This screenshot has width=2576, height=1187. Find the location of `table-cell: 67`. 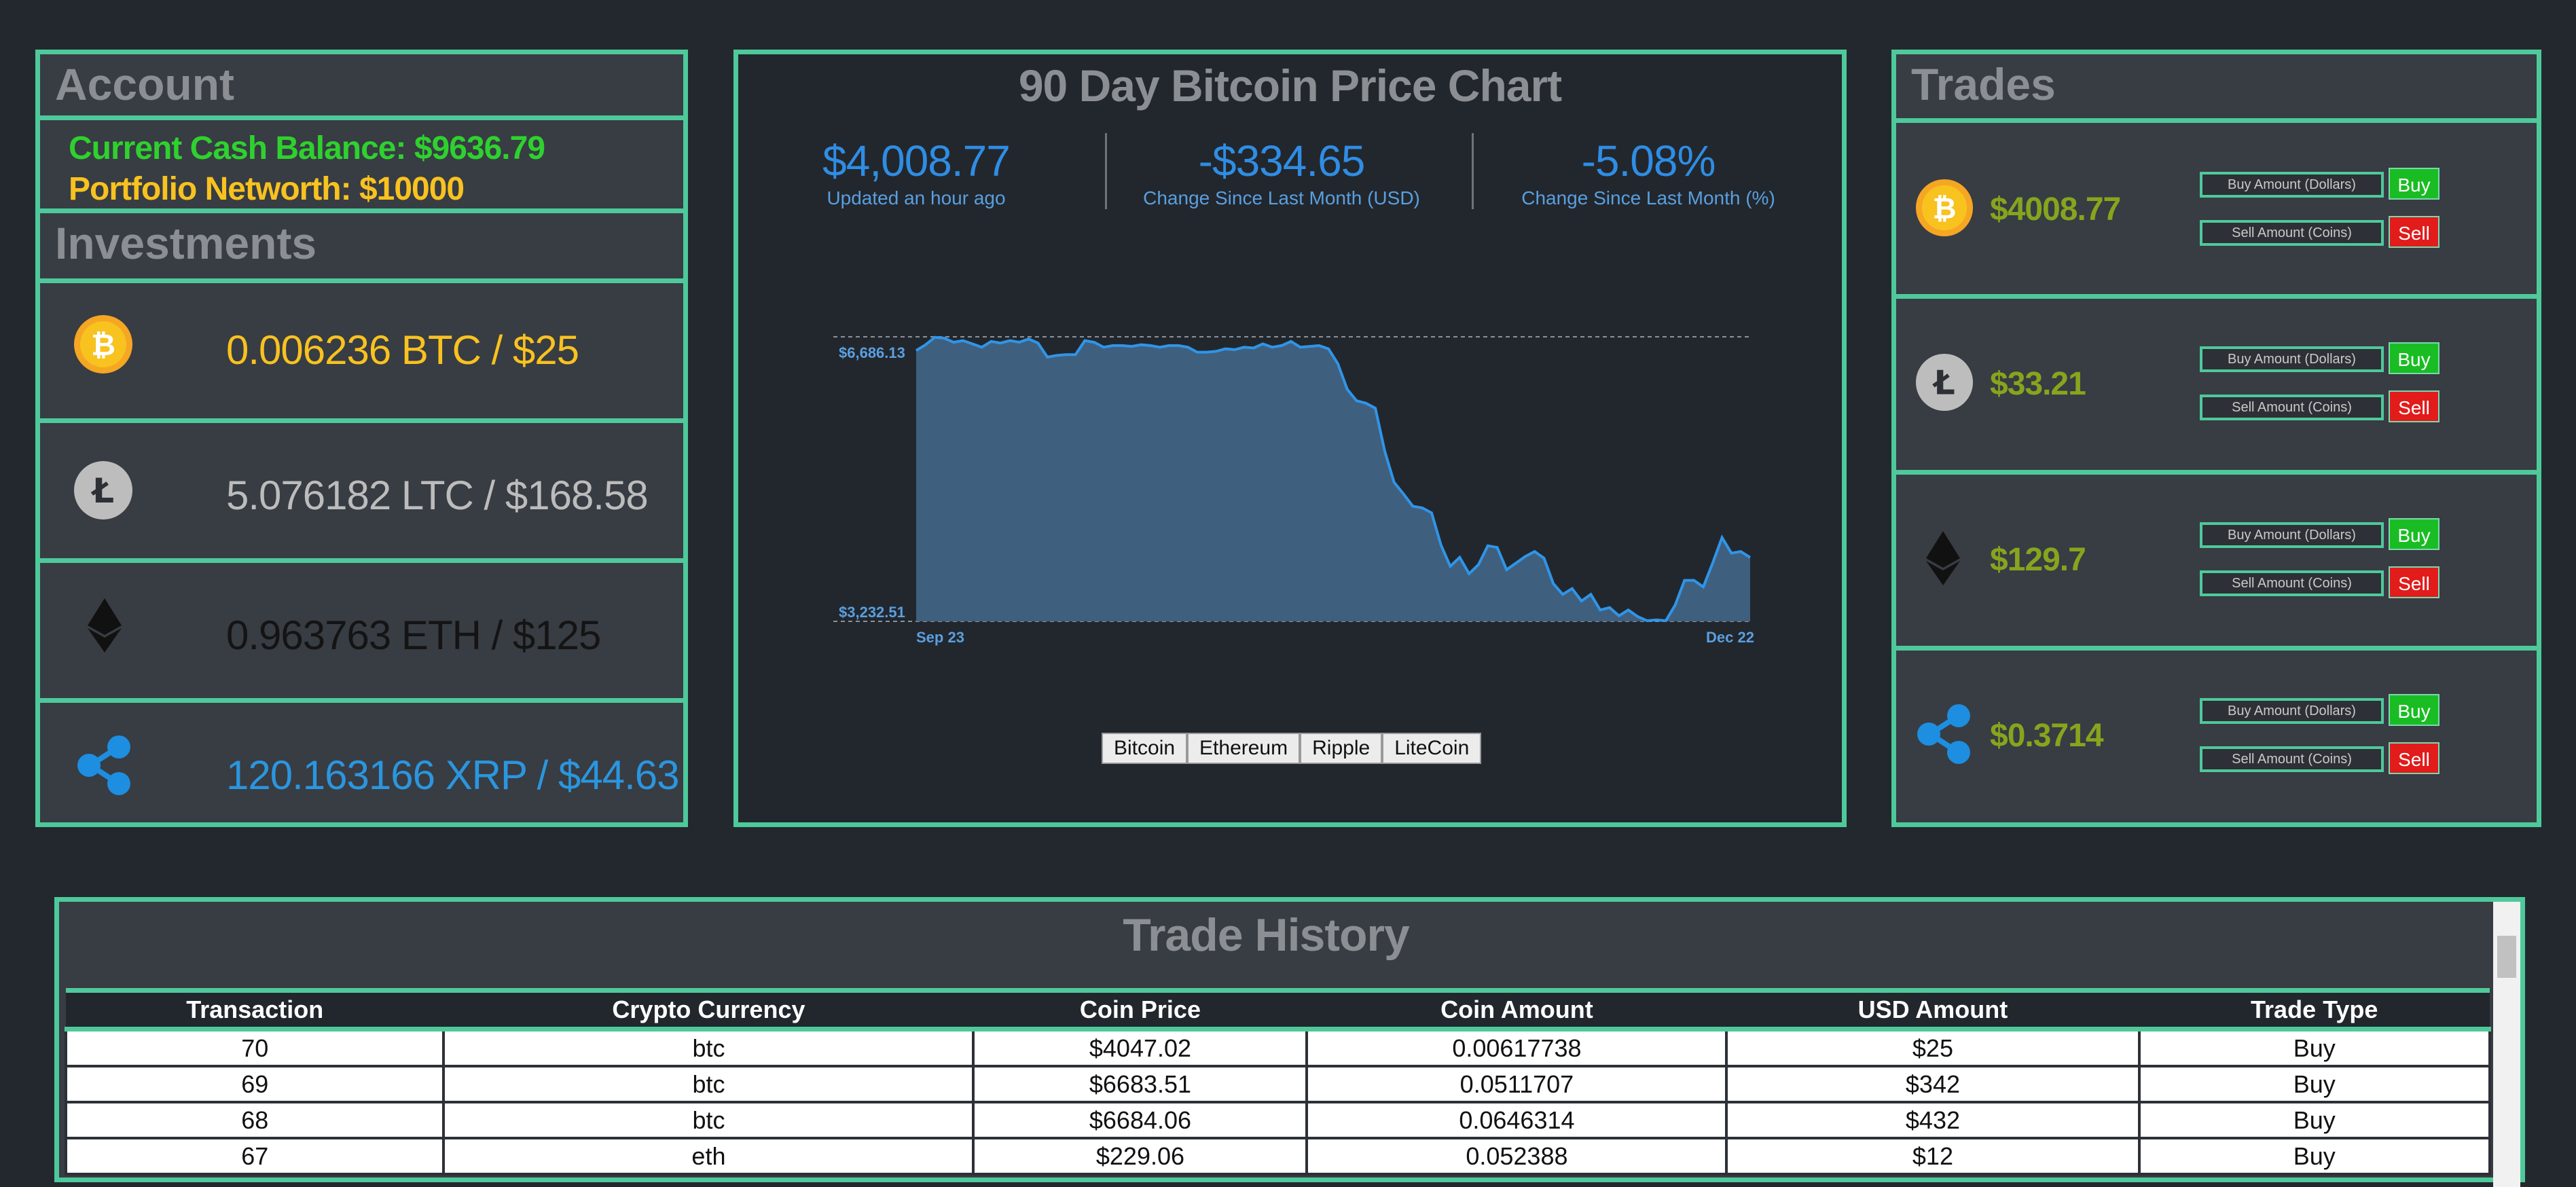

table-cell: 67 is located at coordinates (255, 1156).